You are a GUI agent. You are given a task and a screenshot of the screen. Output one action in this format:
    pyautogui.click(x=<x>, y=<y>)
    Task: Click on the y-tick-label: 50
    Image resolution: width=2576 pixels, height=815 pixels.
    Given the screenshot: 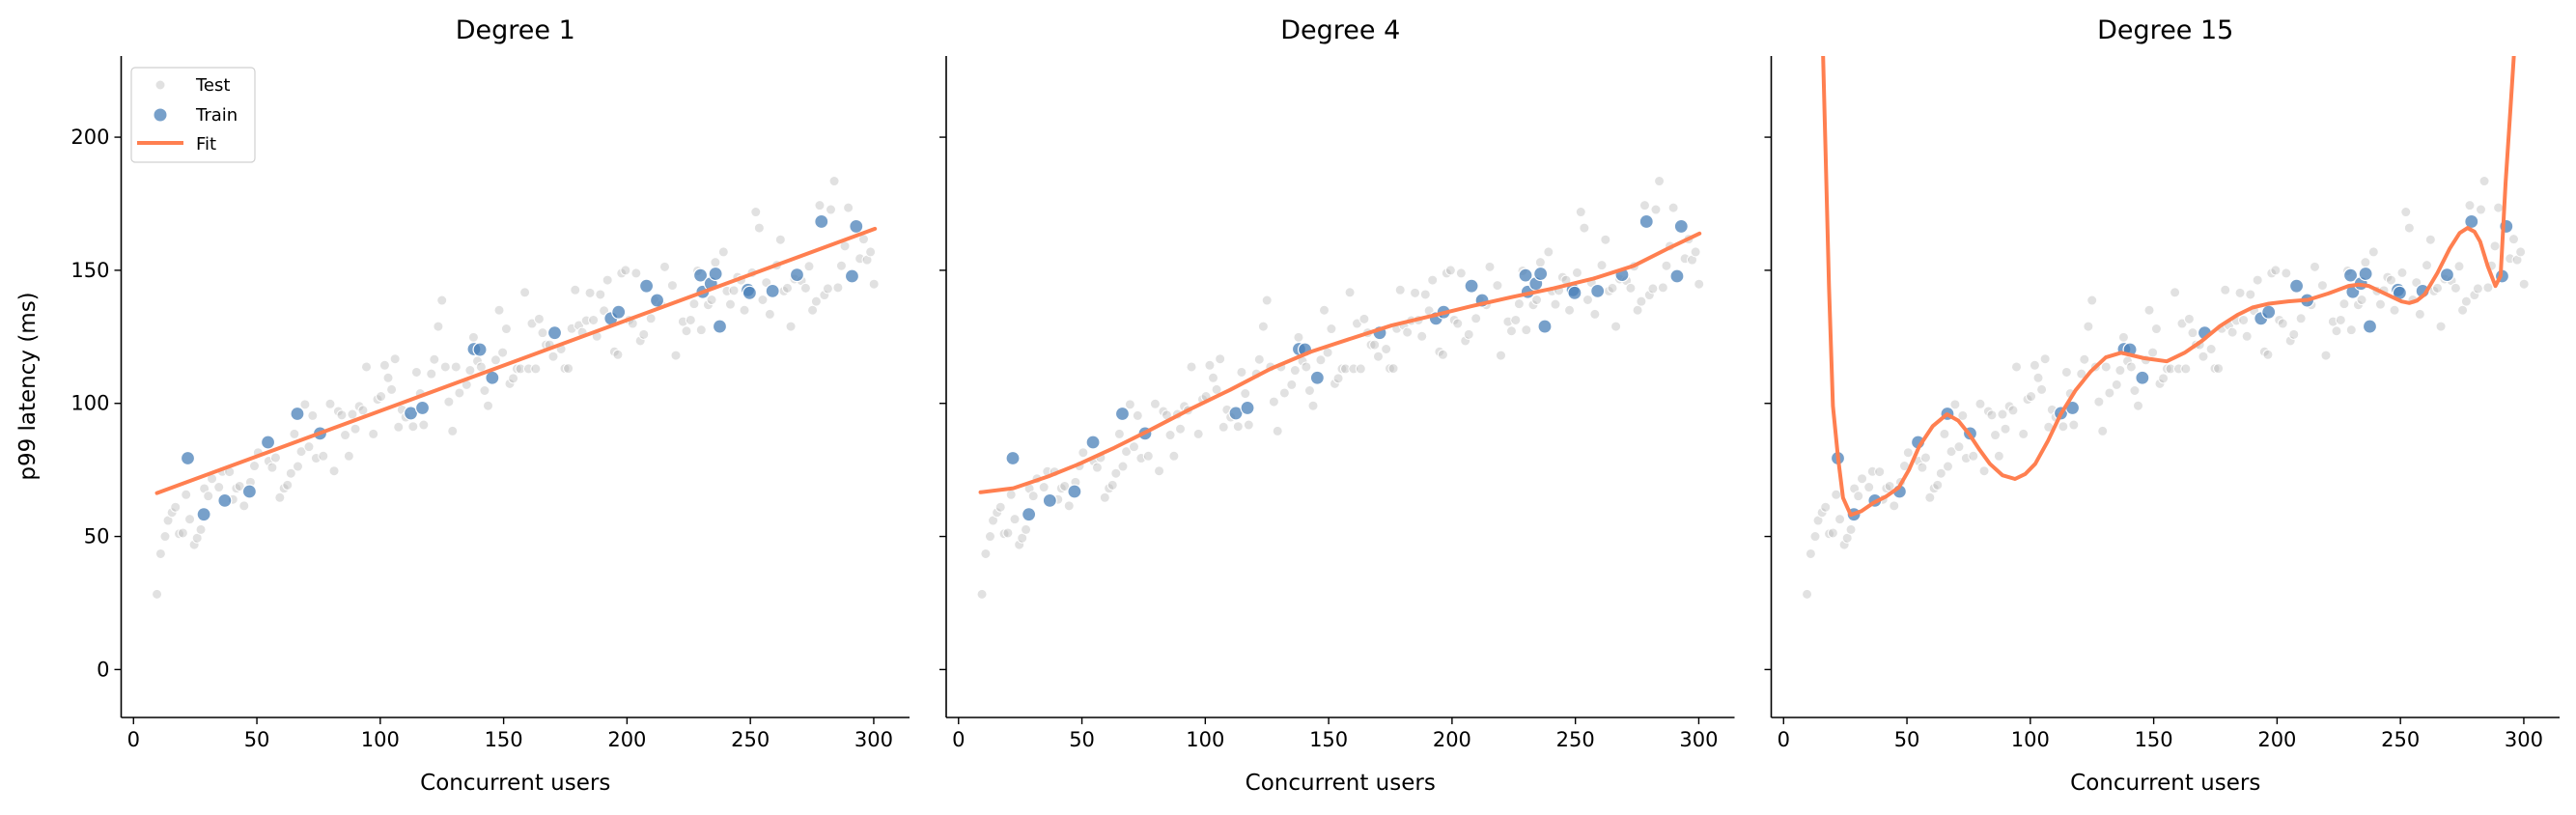 What is the action you would take?
    pyautogui.click(x=97, y=536)
    